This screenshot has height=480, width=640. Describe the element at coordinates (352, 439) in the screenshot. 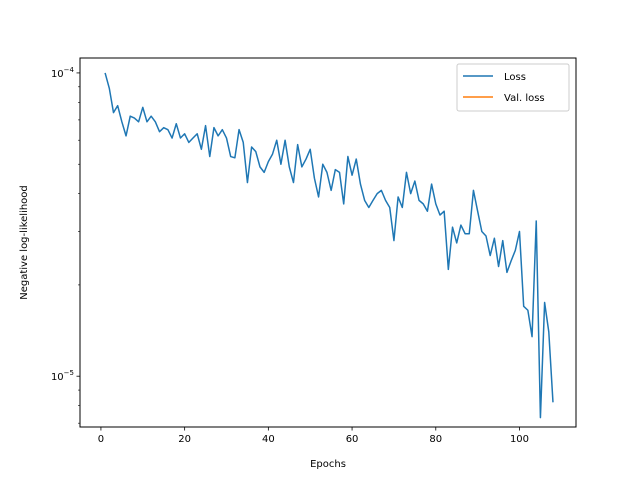

I see `x-tick-label: 60` at that location.